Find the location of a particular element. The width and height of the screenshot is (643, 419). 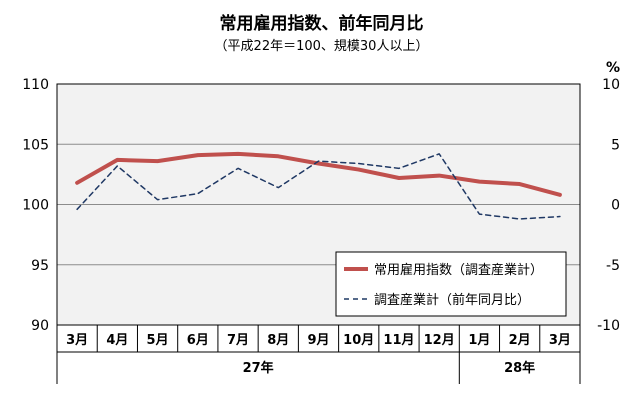

right-axis-tick-label: 0 is located at coordinates (615, 206).